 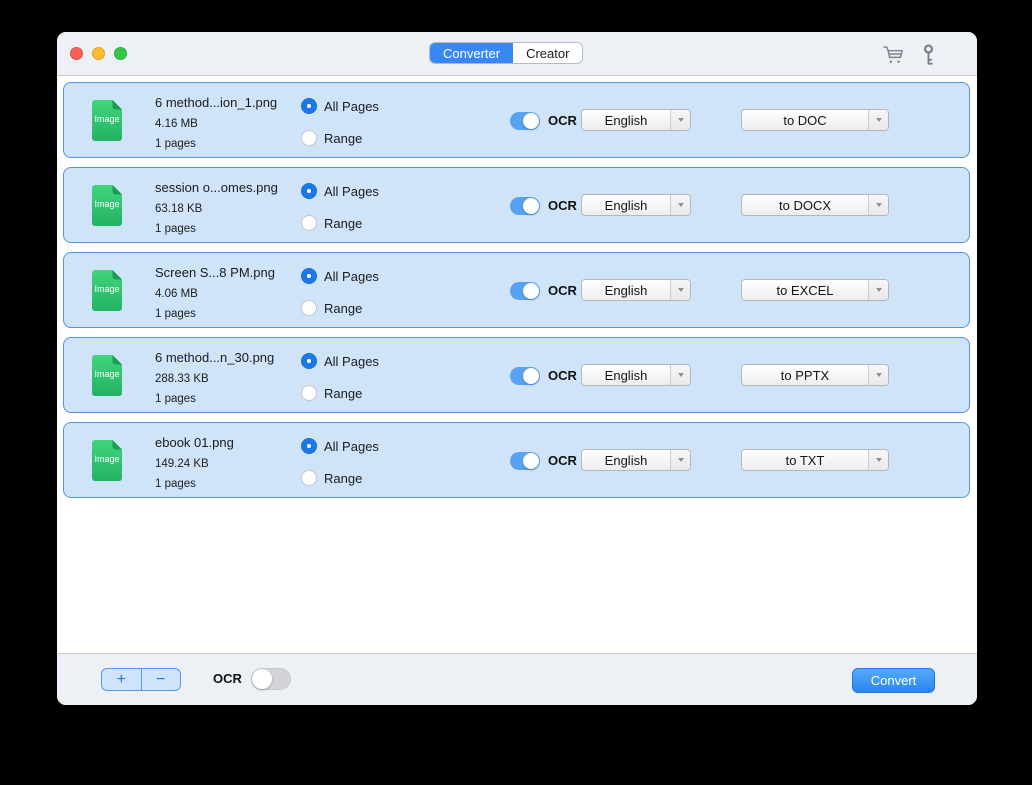 I want to click on remove-file-button: −, so click(x=161, y=679).